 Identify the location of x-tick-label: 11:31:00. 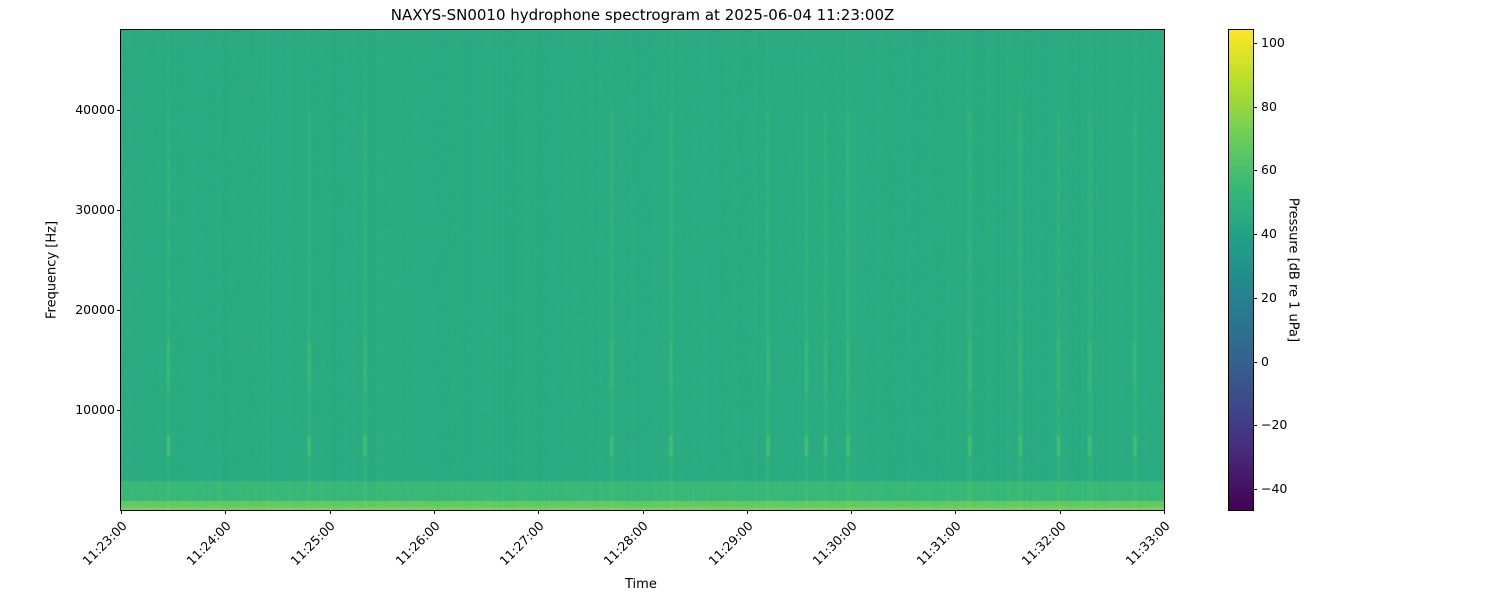
(939, 543).